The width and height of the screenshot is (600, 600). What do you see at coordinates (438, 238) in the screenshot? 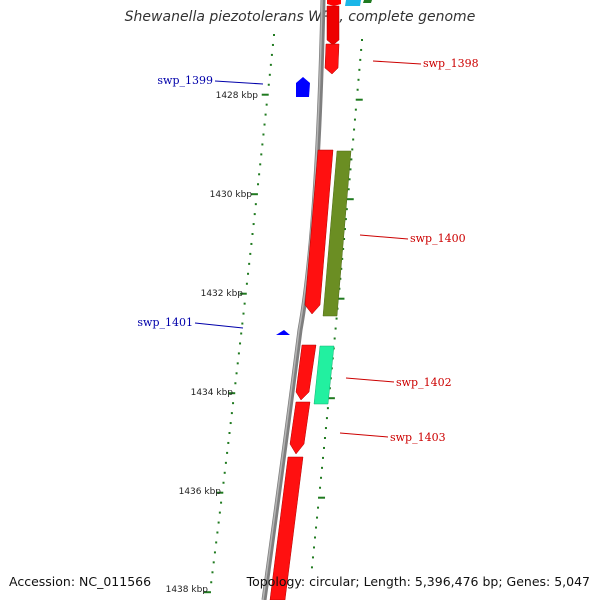
I see `gene-label-swp-1400: swp_1400` at bounding box center [438, 238].